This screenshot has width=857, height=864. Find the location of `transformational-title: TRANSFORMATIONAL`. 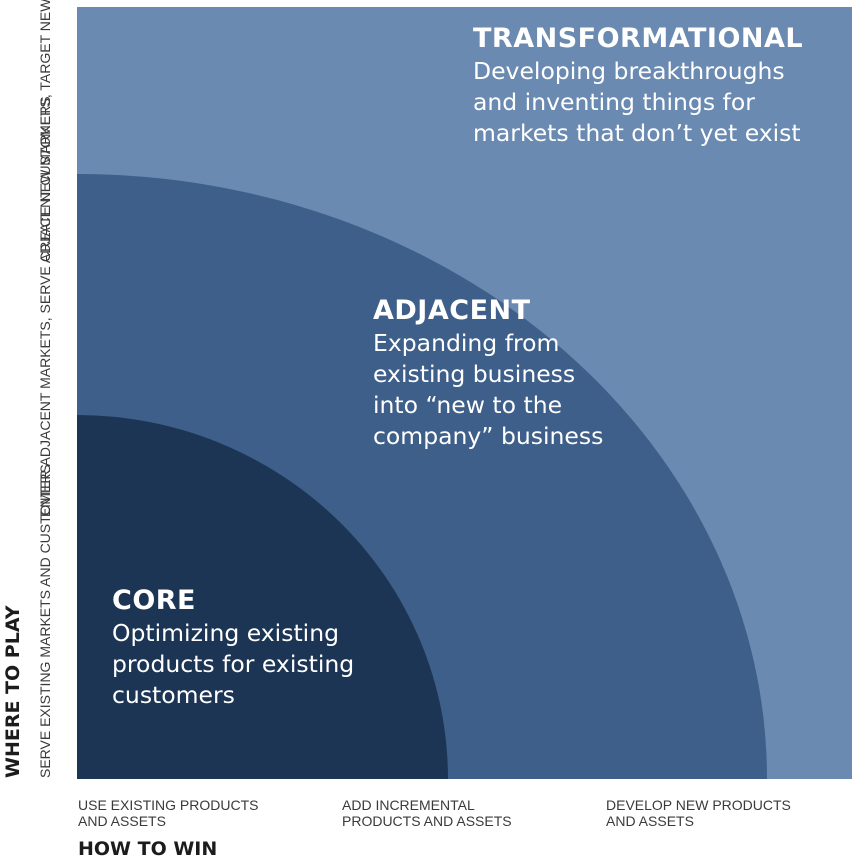

transformational-title: TRANSFORMATIONAL is located at coordinates (638, 38).